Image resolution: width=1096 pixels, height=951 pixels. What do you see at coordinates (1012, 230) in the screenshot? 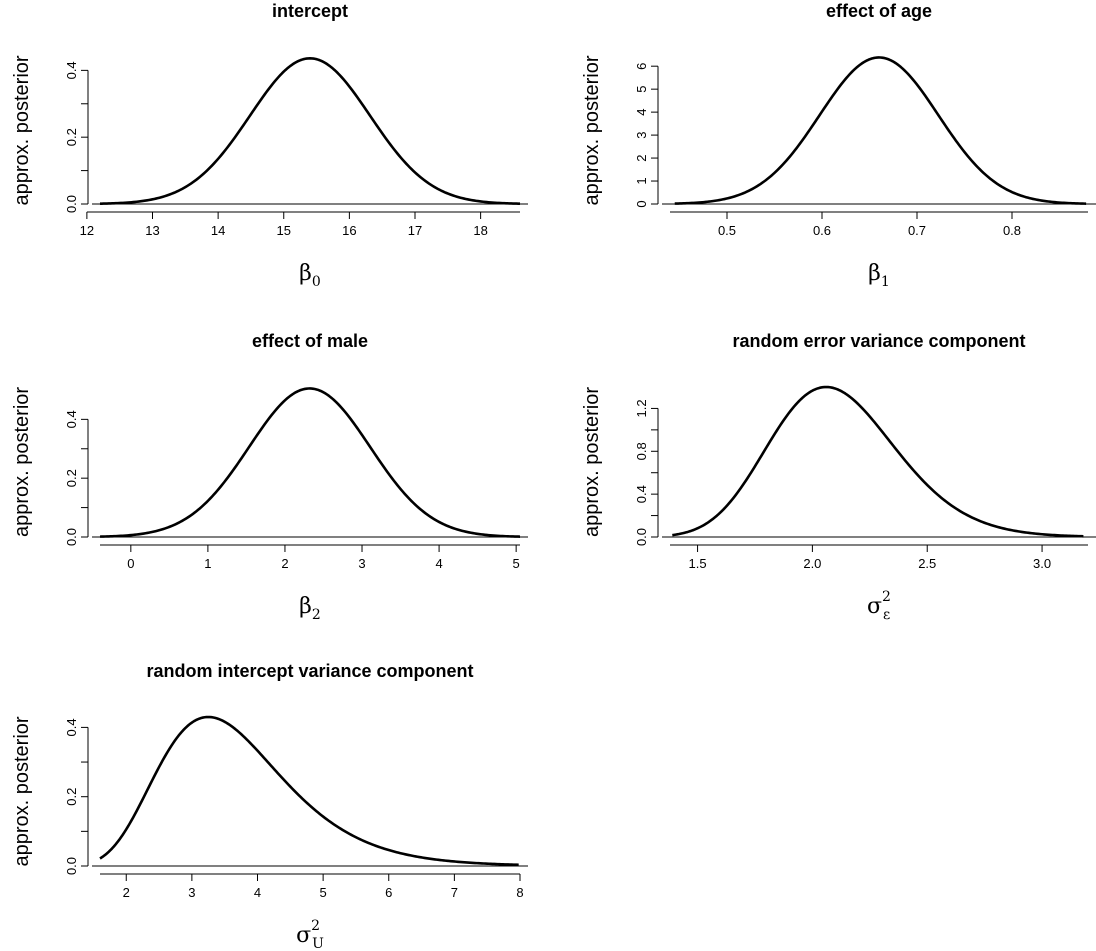
I see `x-tick-label: 0.8` at bounding box center [1012, 230].